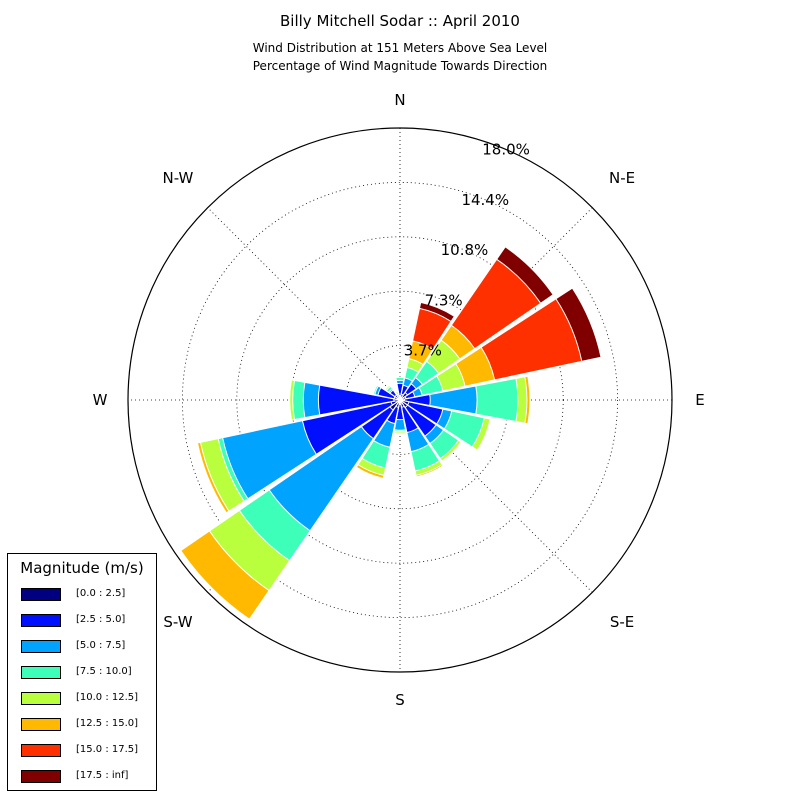  I want to click on legend-label: [7.5 : 10.0], so click(104, 671).